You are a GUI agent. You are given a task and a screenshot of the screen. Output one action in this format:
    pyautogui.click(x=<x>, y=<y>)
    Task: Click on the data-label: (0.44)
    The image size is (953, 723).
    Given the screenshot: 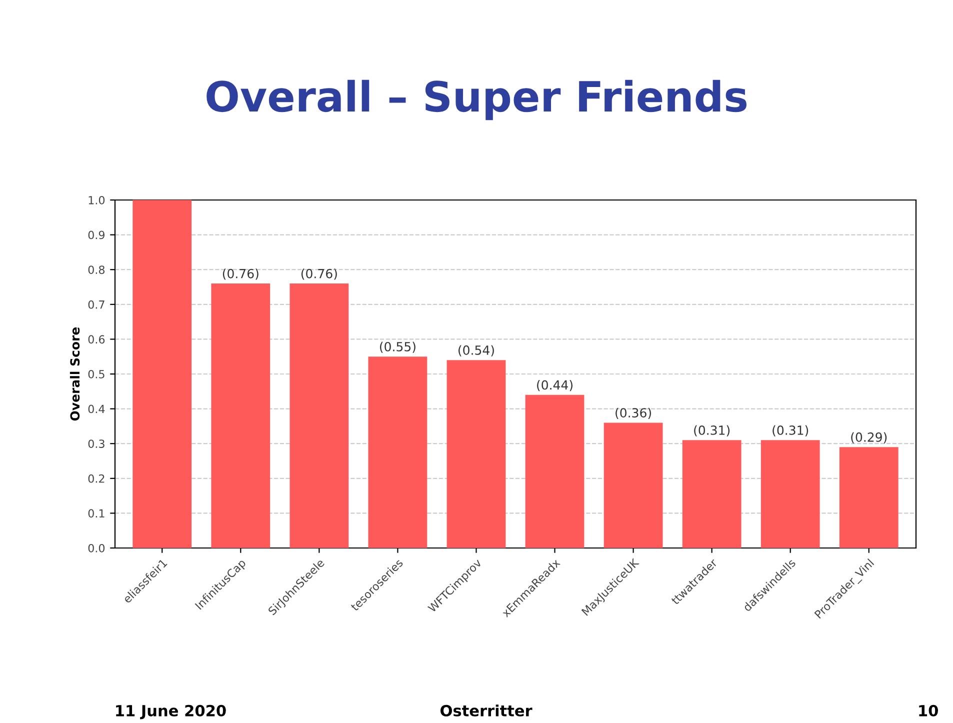 What is the action you would take?
    pyautogui.click(x=554, y=386)
    